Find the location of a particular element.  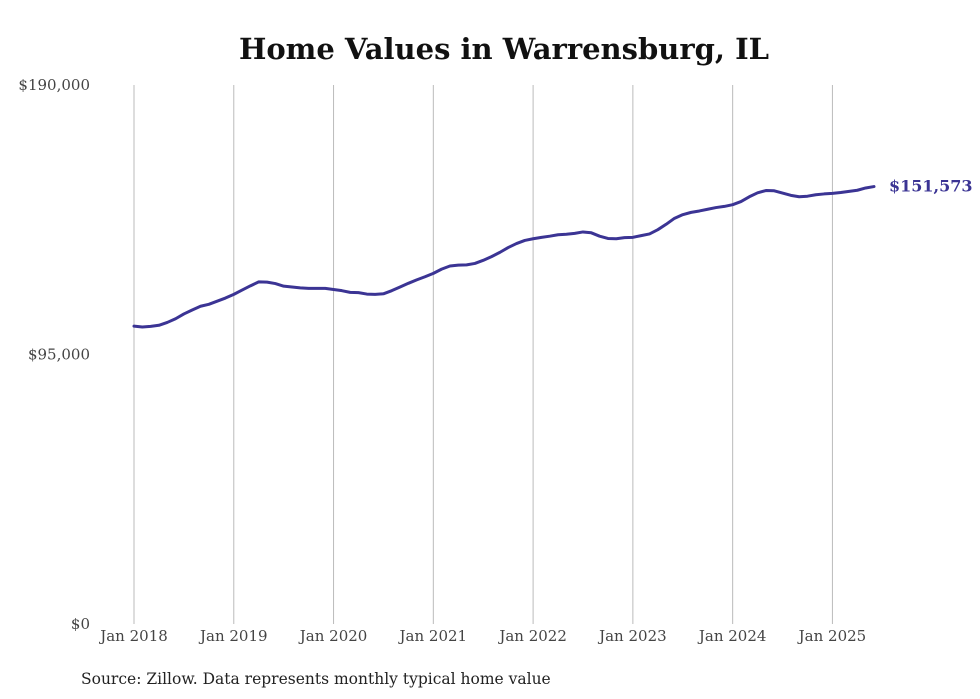

x-tick-label: Jan 2022 is located at coordinates (532, 636).